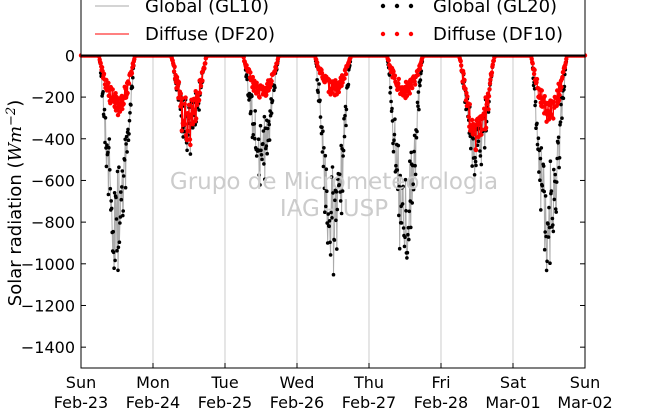 Image resolution: width=650 pixels, height=409 pixels. What do you see at coordinates (585, 382) in the screenshot?
I see `x-tick-label-day: Sun` at bounding box center [585, 382].